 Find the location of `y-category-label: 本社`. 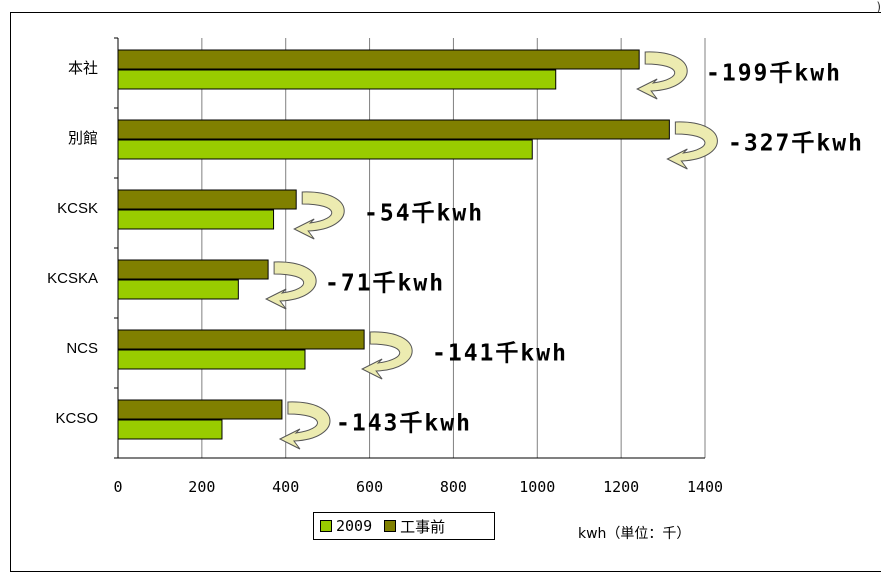

y-category-label: 本社 is located at coordinates (83, 68).